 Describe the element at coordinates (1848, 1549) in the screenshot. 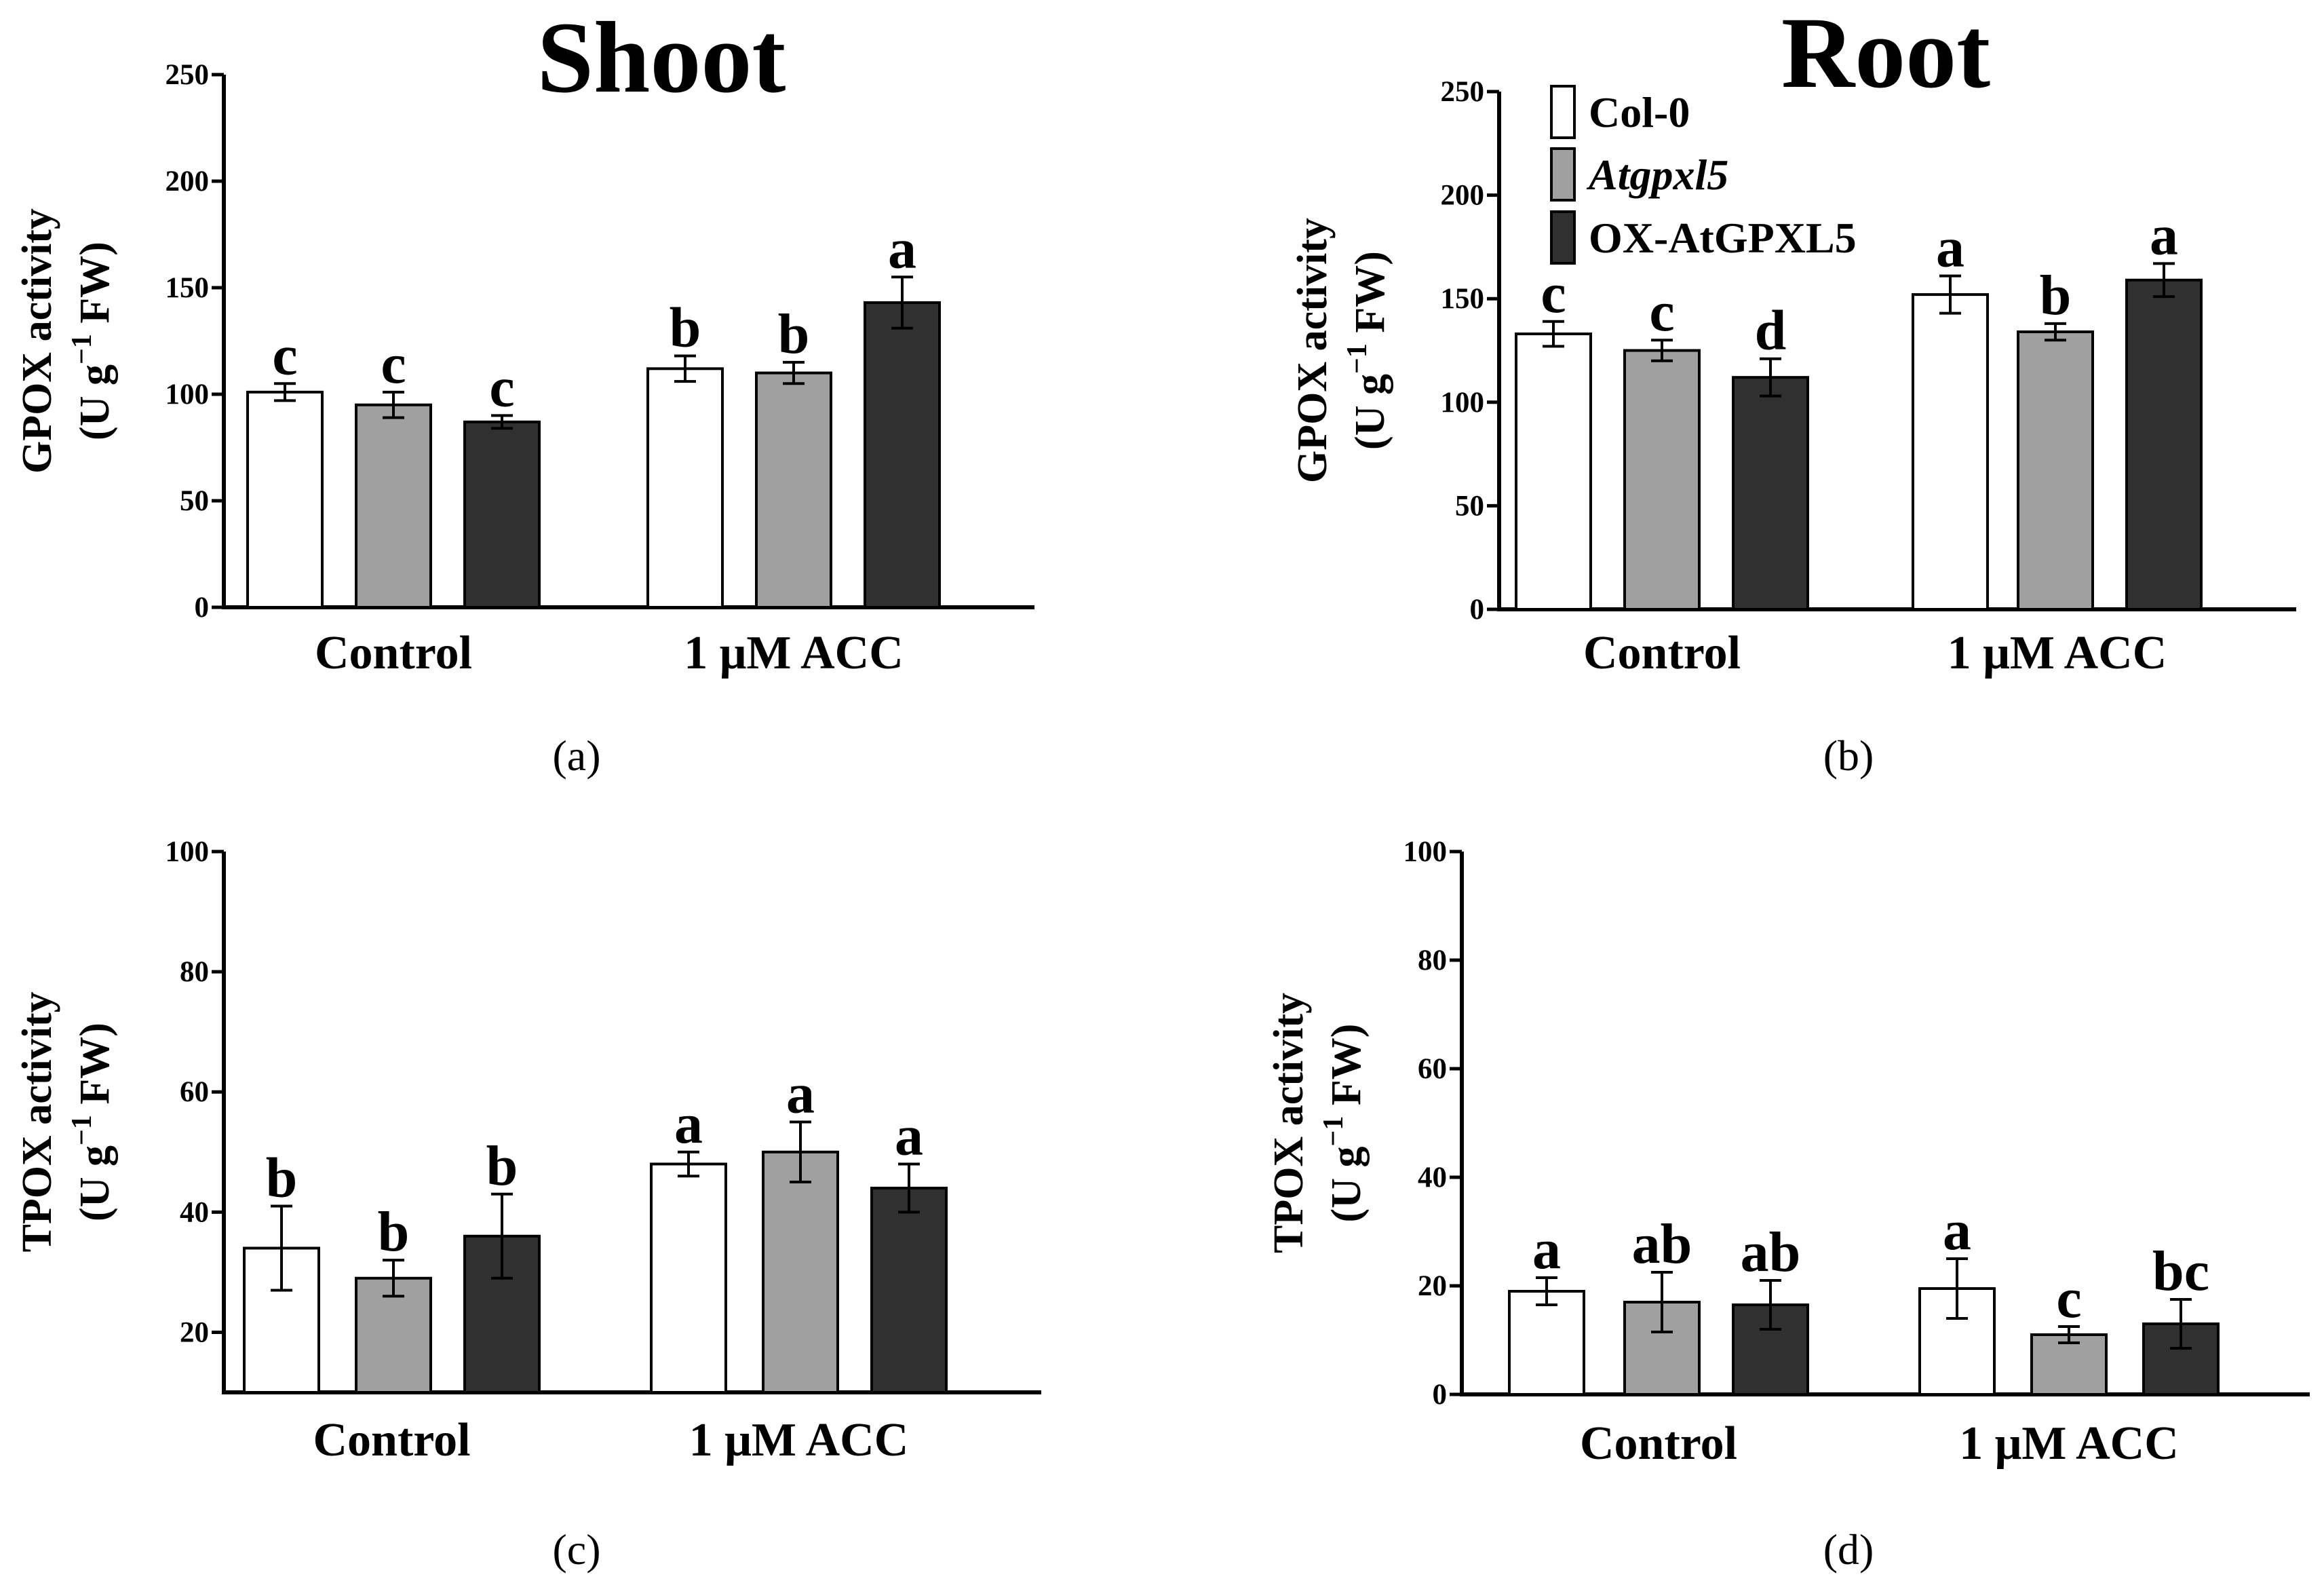

I see `panel-letter: (d)` at that location.